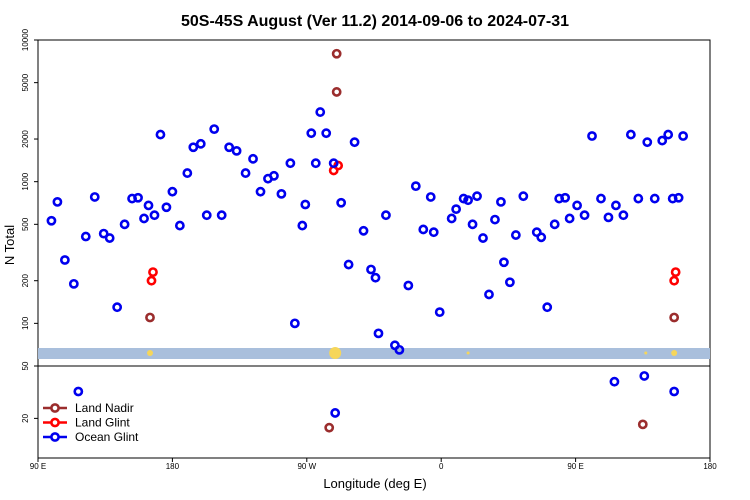 The width and height of the screenshot is (750, 500). Describe the element at coordinates (412, 353) in the screenshot. I see `yellow-markers` at that location.